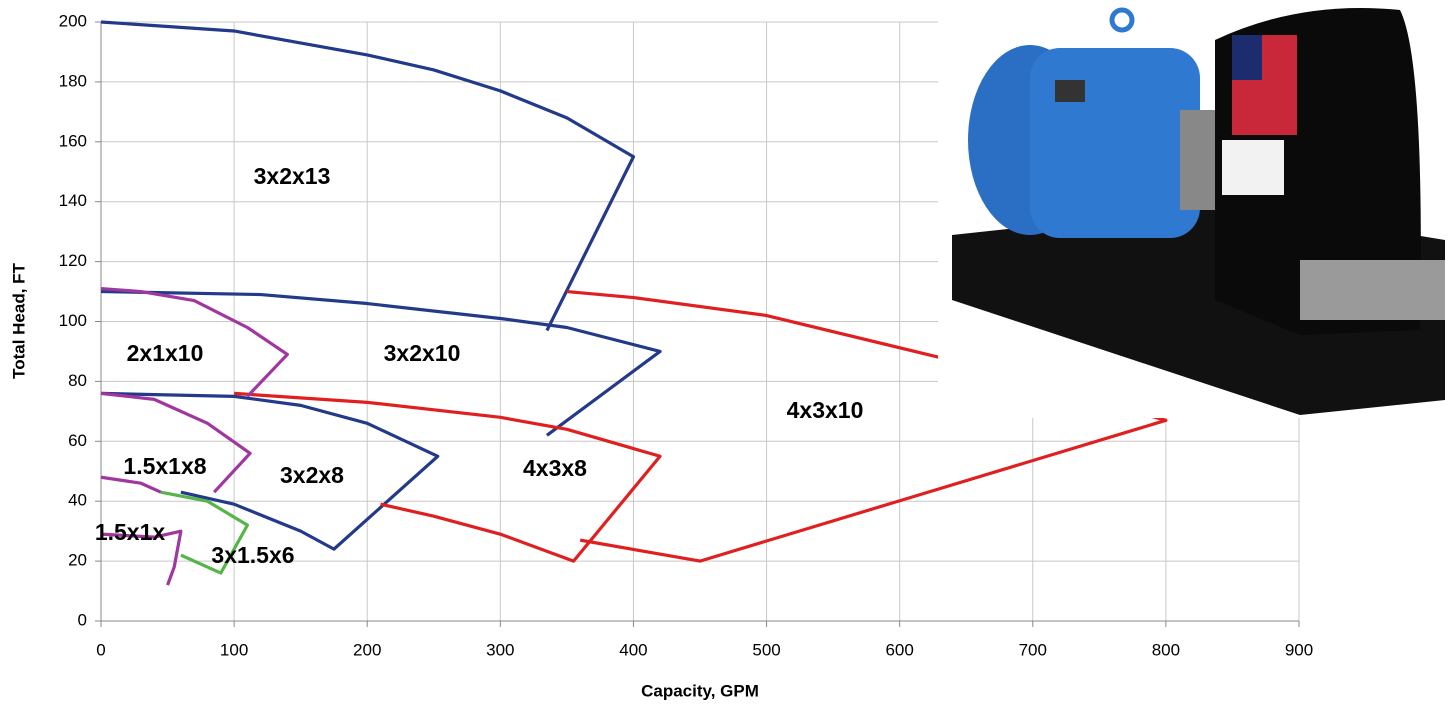 The height and width of the screenshot is (709, 1455). Describe the element at coordinates (82, 619) in the screenshot. I see `y-tick-label: 0` at that location.